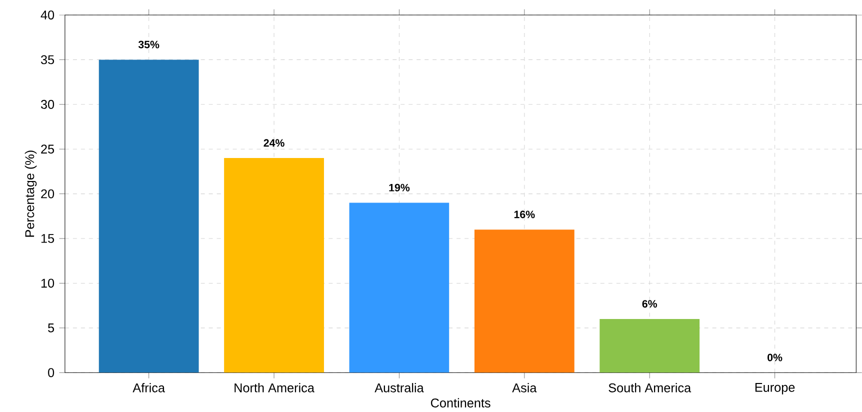 The height and width of the screenshot is (412, 862). I want to click on x-axis-title: Continents, so click(460, 403).